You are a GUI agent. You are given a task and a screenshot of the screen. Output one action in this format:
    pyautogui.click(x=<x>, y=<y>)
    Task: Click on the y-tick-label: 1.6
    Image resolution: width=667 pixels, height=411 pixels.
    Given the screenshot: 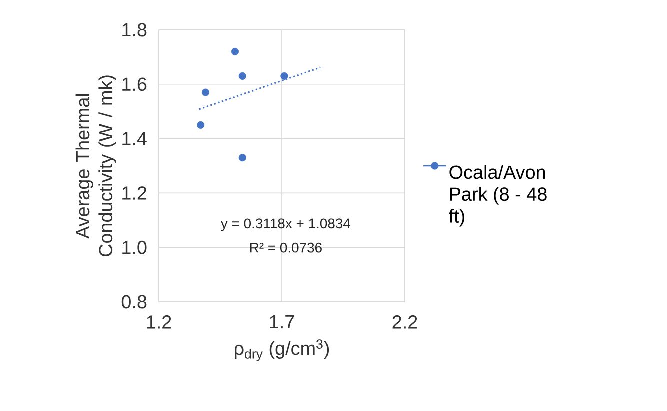 What is the action you would take?
    pyautogui.click(x=134, y=85)
    